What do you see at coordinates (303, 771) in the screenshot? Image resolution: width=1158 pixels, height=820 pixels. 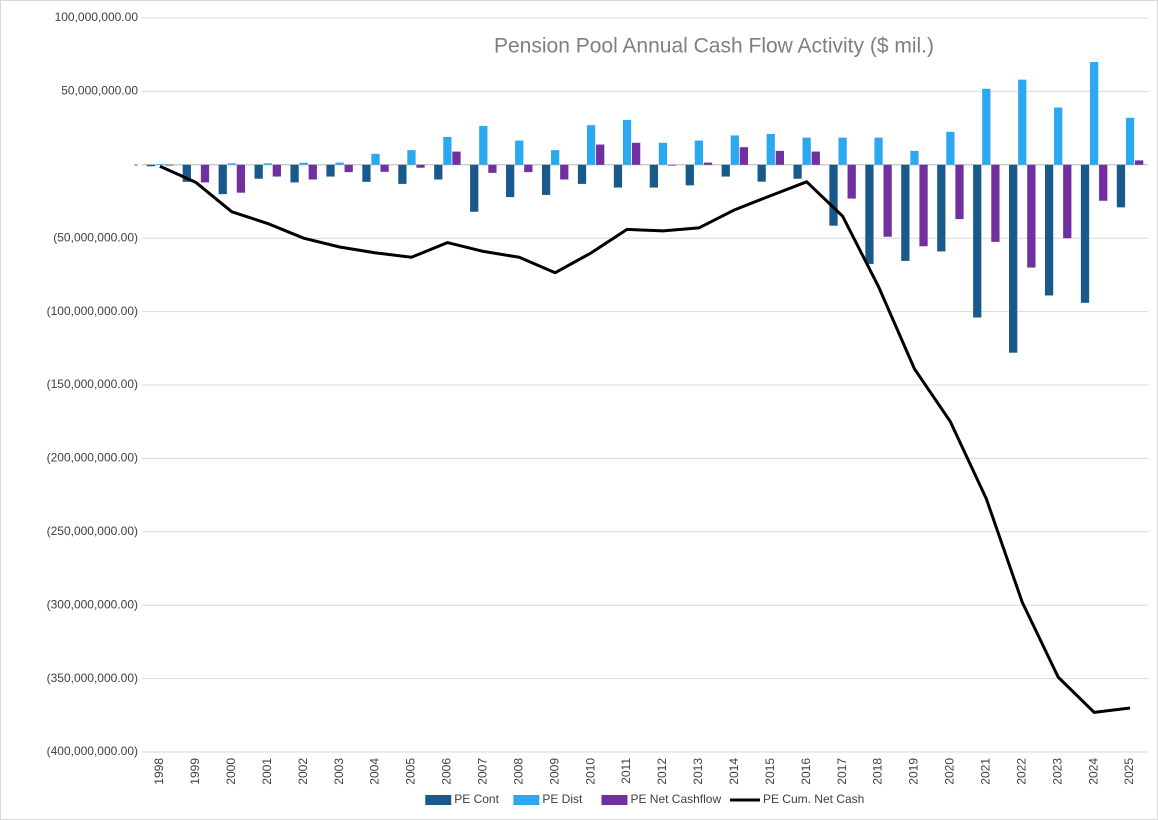 I see `x-tick-label: 2002` at bounding box center [303, 771].